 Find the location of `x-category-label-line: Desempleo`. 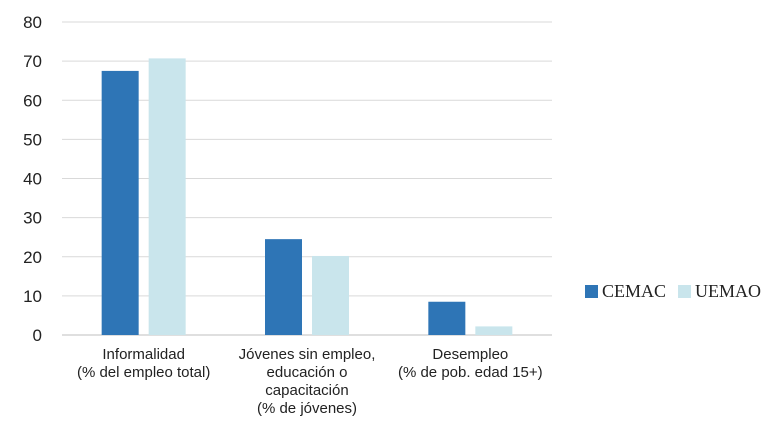

x-category-label-line: Desempleo is located at coordinates (470, 354).